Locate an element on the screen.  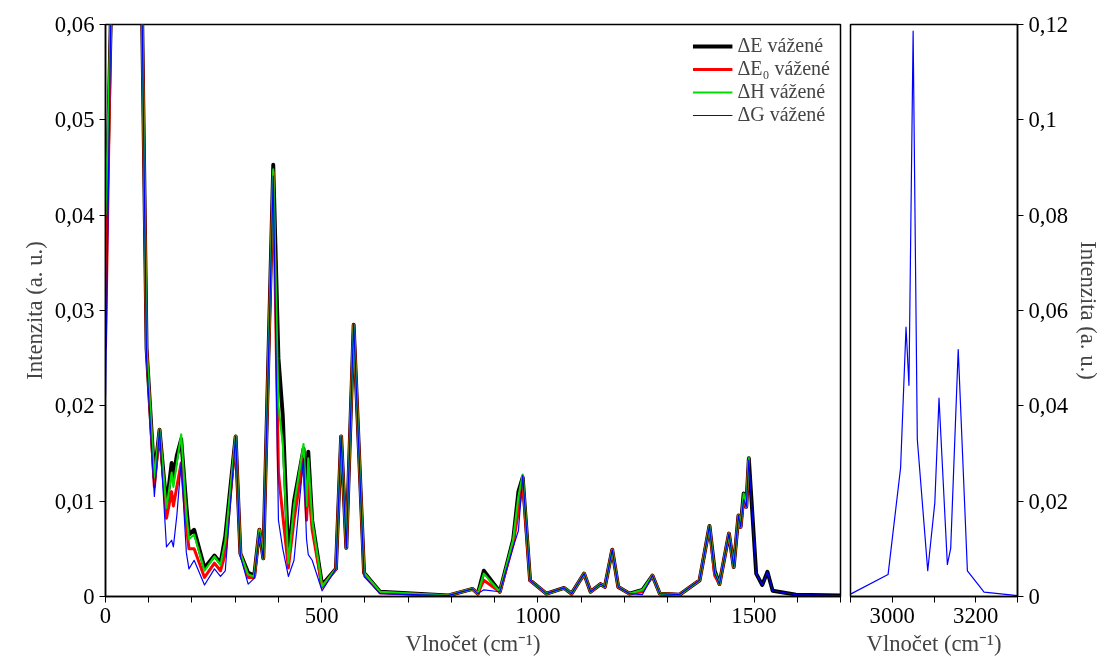
x-tick-label: 500 is located at coordinates (321, 615).